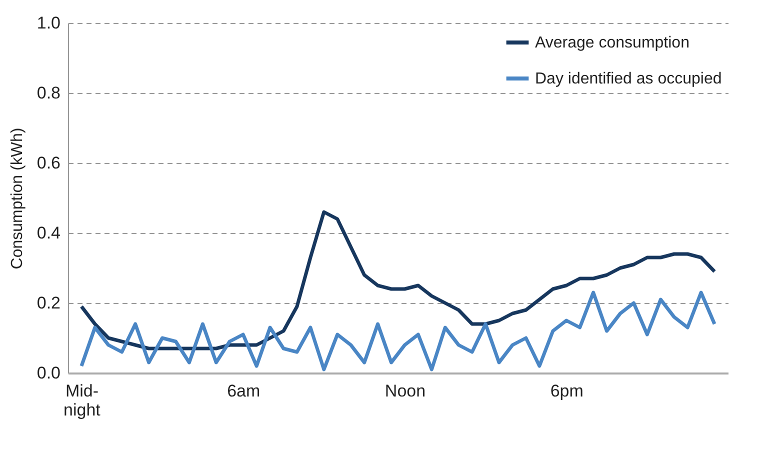  What do you see at coordinates (48, 93) in the screenshot?
I see `y-tick-label: 0.8` at bounding box center [48, 93].